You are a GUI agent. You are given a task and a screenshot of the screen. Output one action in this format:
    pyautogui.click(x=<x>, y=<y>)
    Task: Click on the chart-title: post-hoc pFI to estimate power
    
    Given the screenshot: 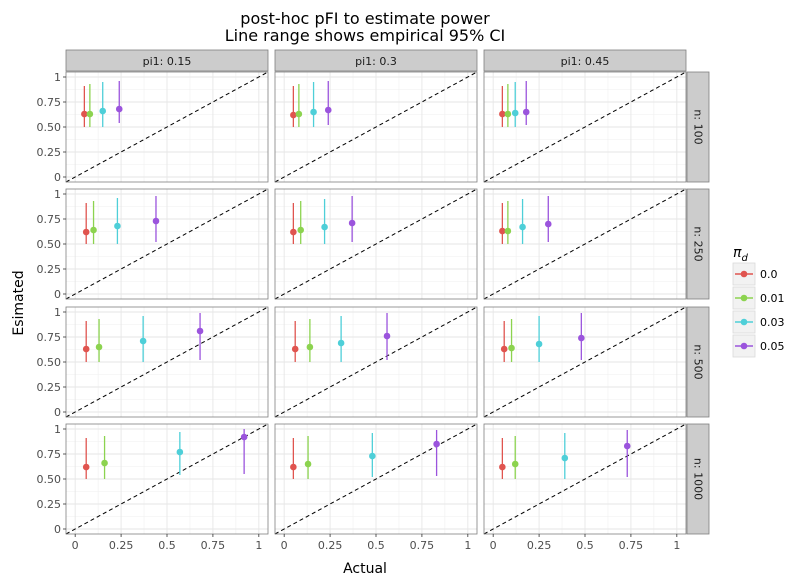 What is the action you would take?
    pyautogui.click(x=365, y=18)
    